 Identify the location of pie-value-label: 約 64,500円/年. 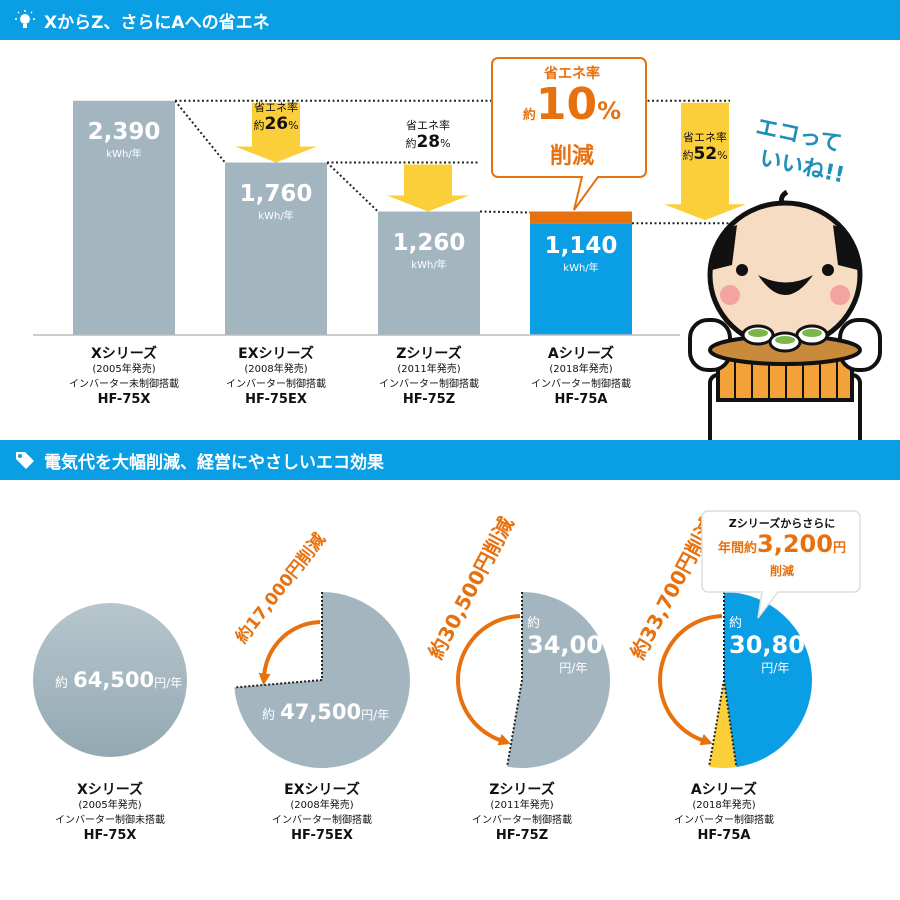
(118, 680).